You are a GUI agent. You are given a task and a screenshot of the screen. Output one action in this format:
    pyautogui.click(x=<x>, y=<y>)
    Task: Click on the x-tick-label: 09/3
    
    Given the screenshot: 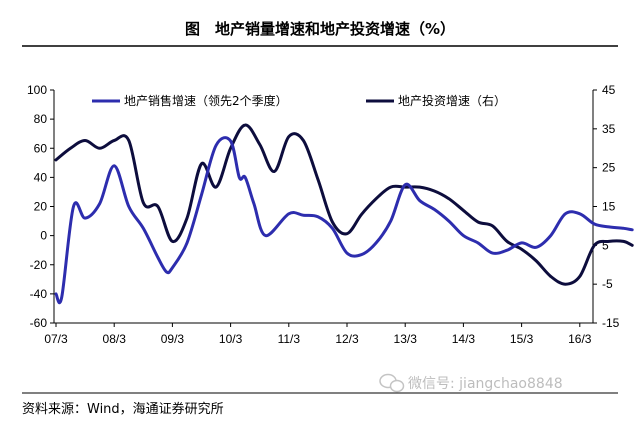 What is the action you would take?
    pyautogui.click(x=173, y=339)
    